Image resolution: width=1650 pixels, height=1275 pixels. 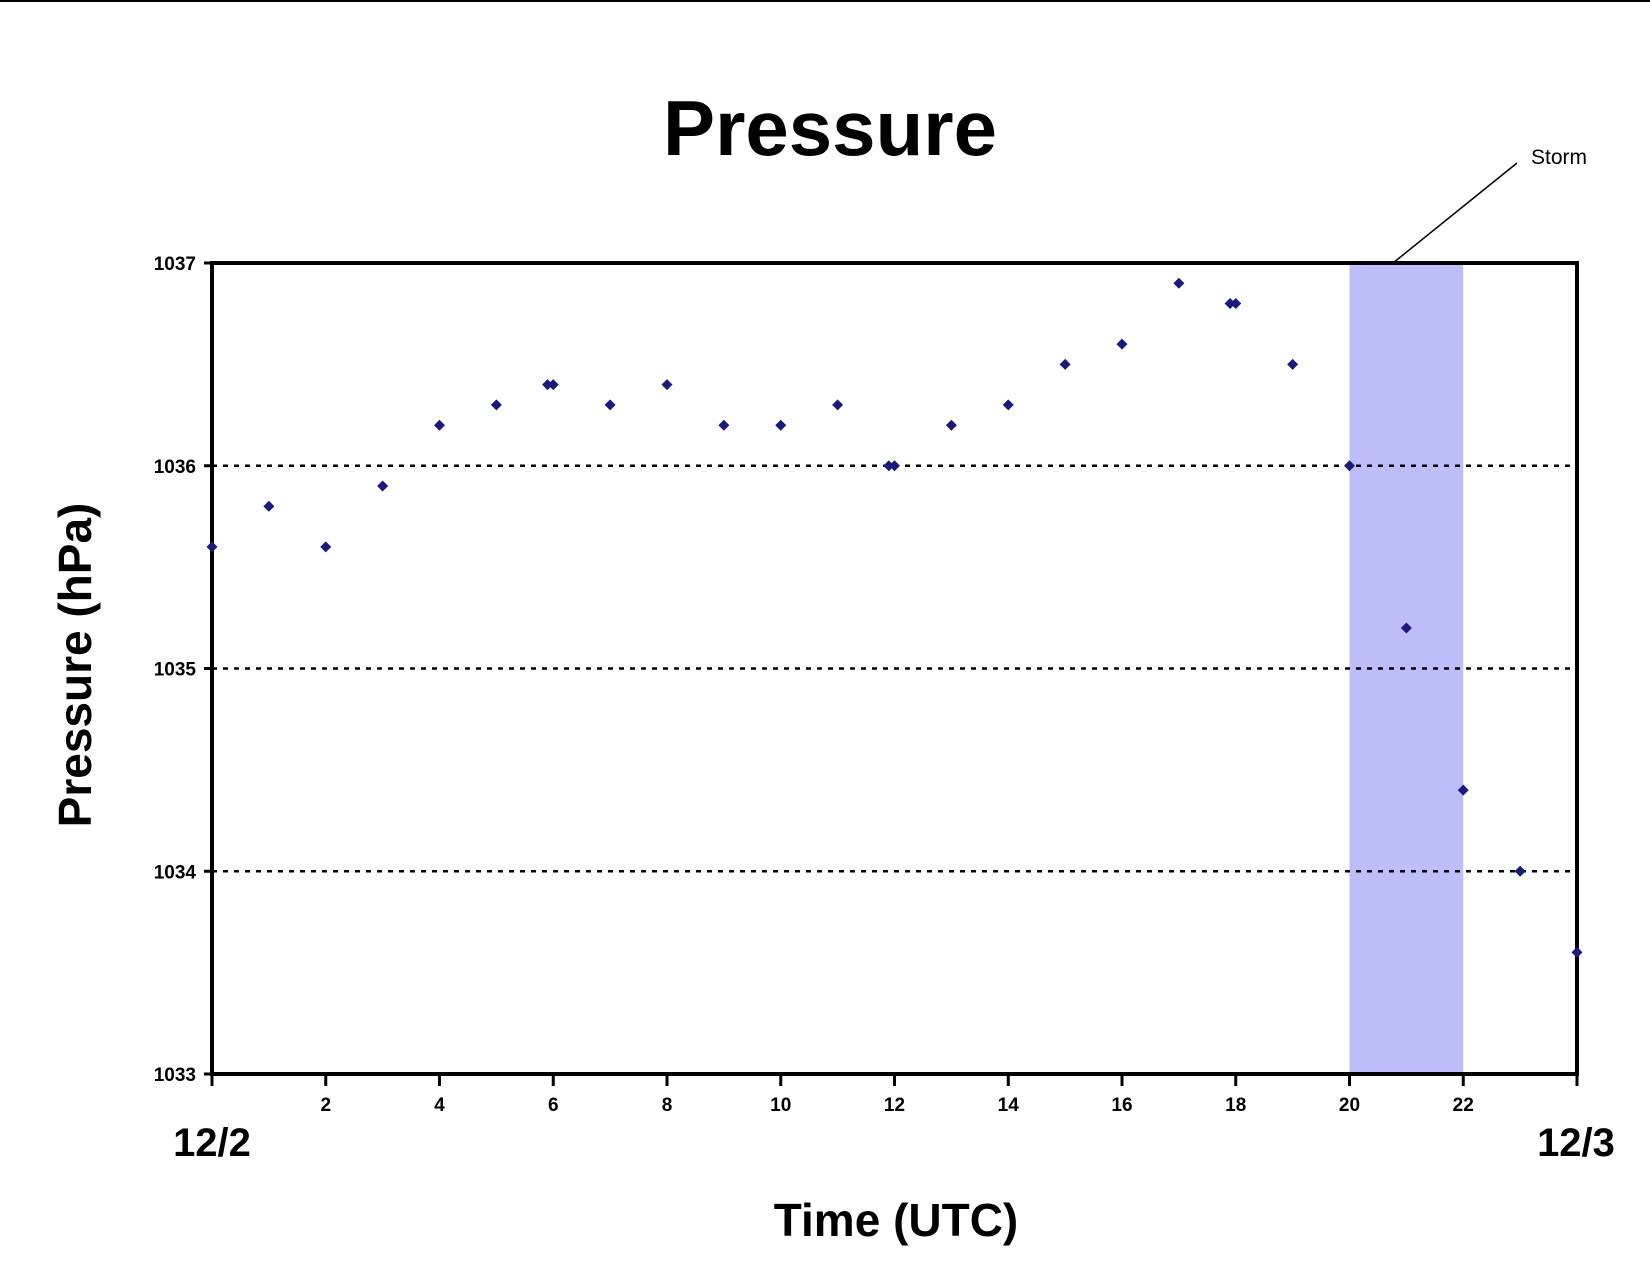 I want to click on x-tick-label: 12, so click(x=894, y=1105).